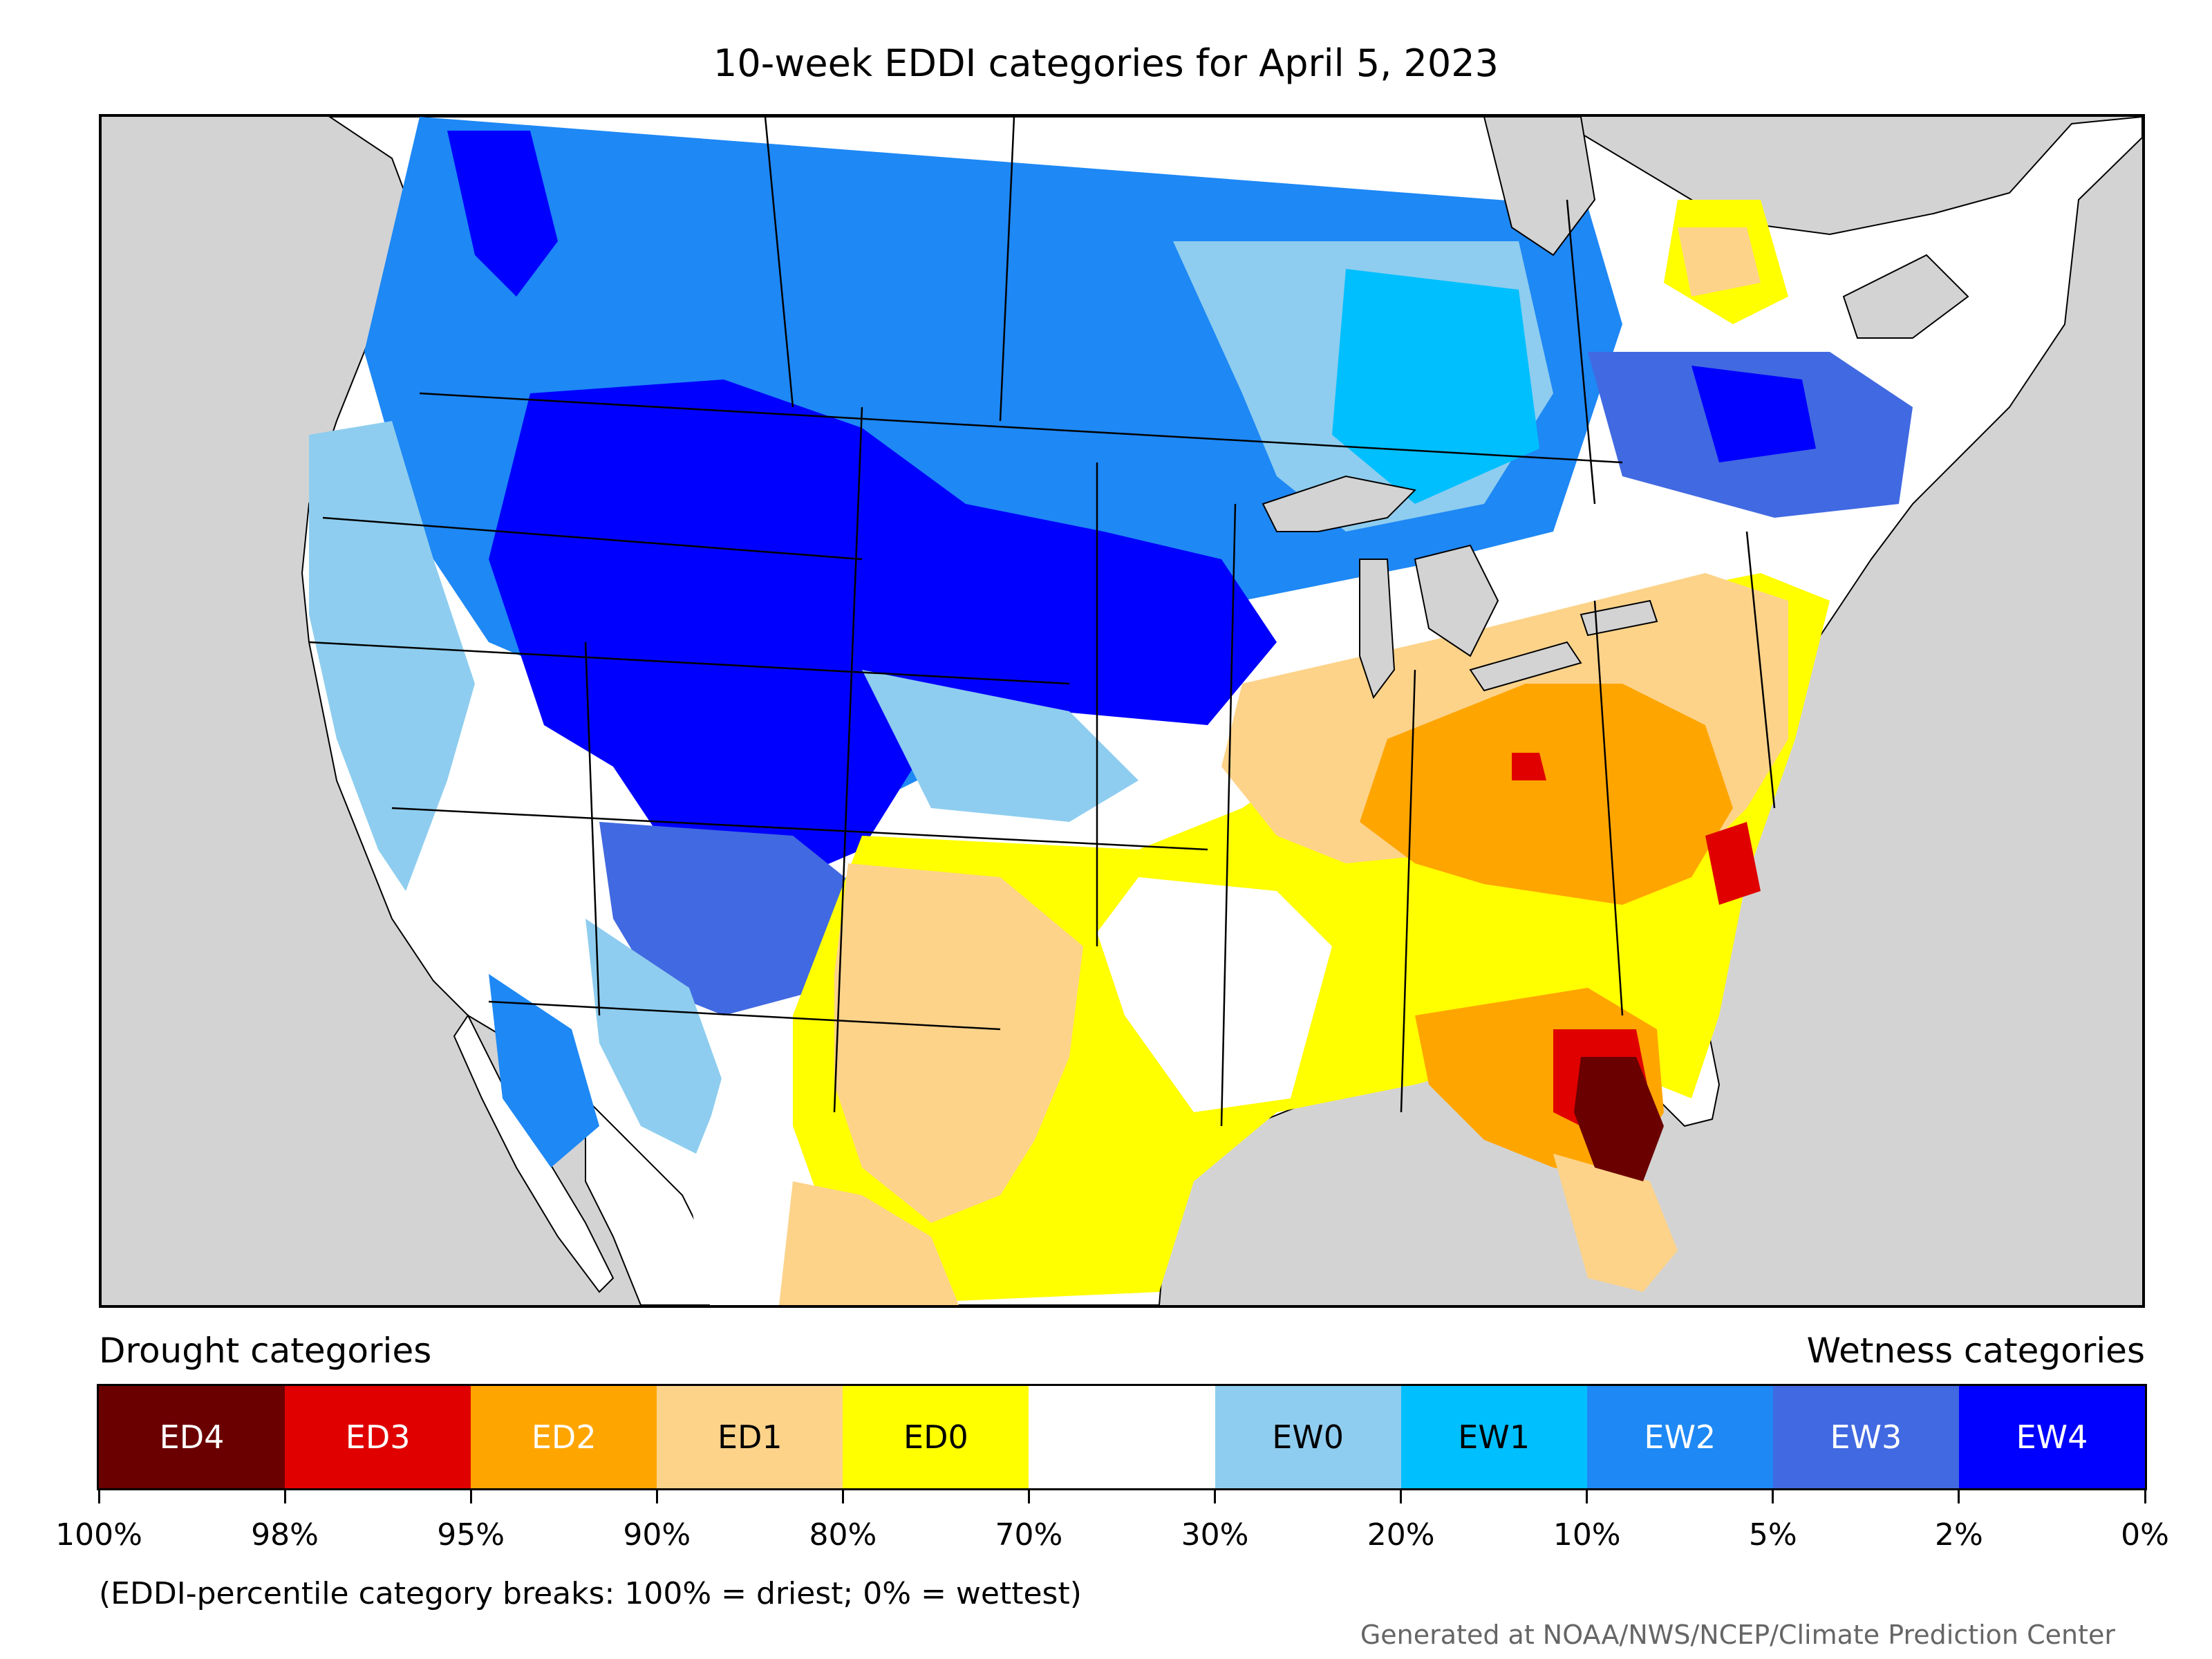 Image resolution: width=2212 pixels, height=1659 pixels. I want to click on colorbar-cell-normal, so click(1122, 1437).